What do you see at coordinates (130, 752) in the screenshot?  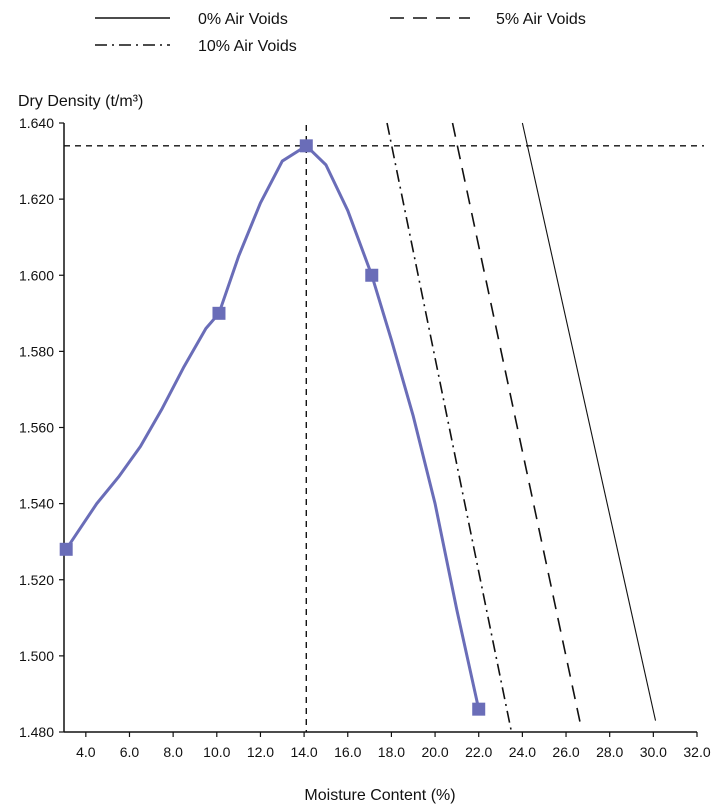 I see `x-tick-label: 6.0` at bounding box center [130, 752].